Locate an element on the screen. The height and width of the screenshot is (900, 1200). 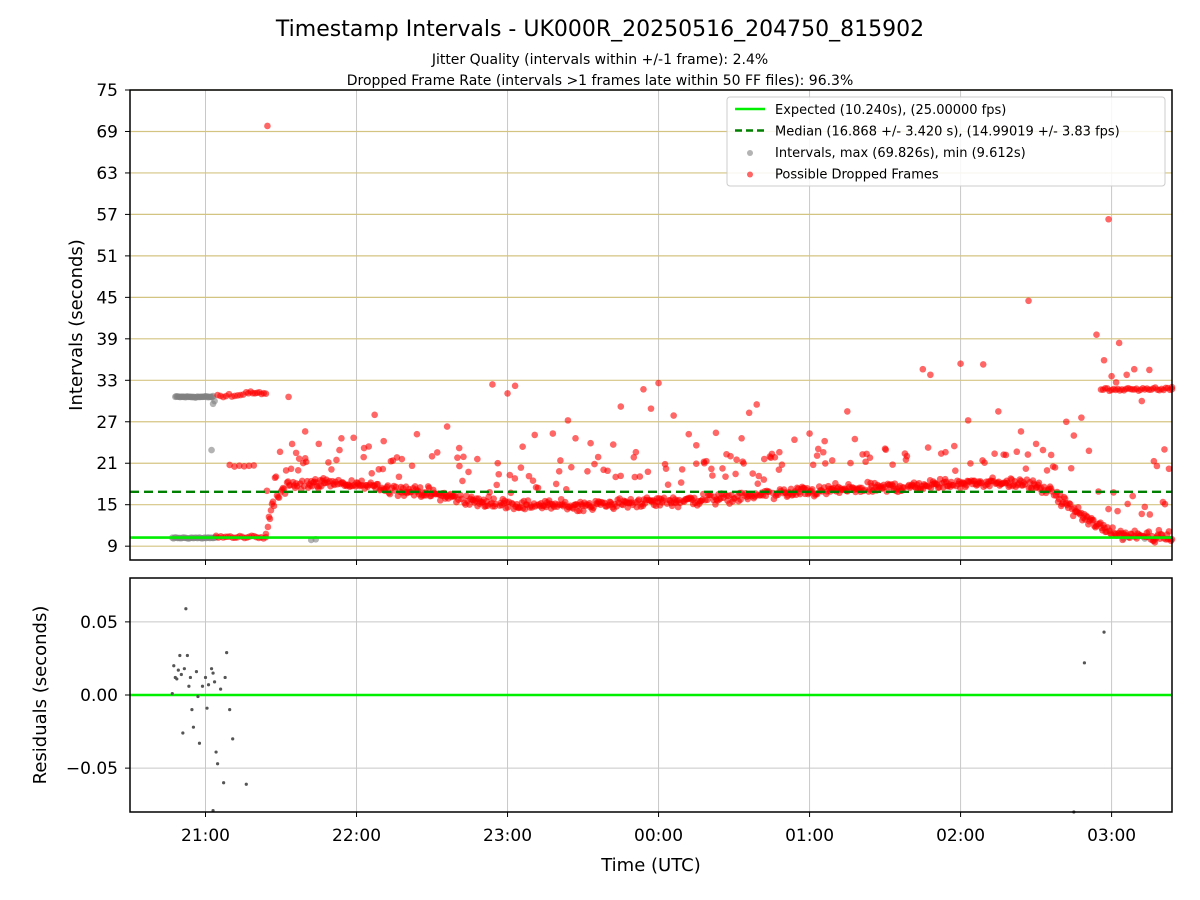
y-tick-label: 15 is located at coordinates (107, 506).